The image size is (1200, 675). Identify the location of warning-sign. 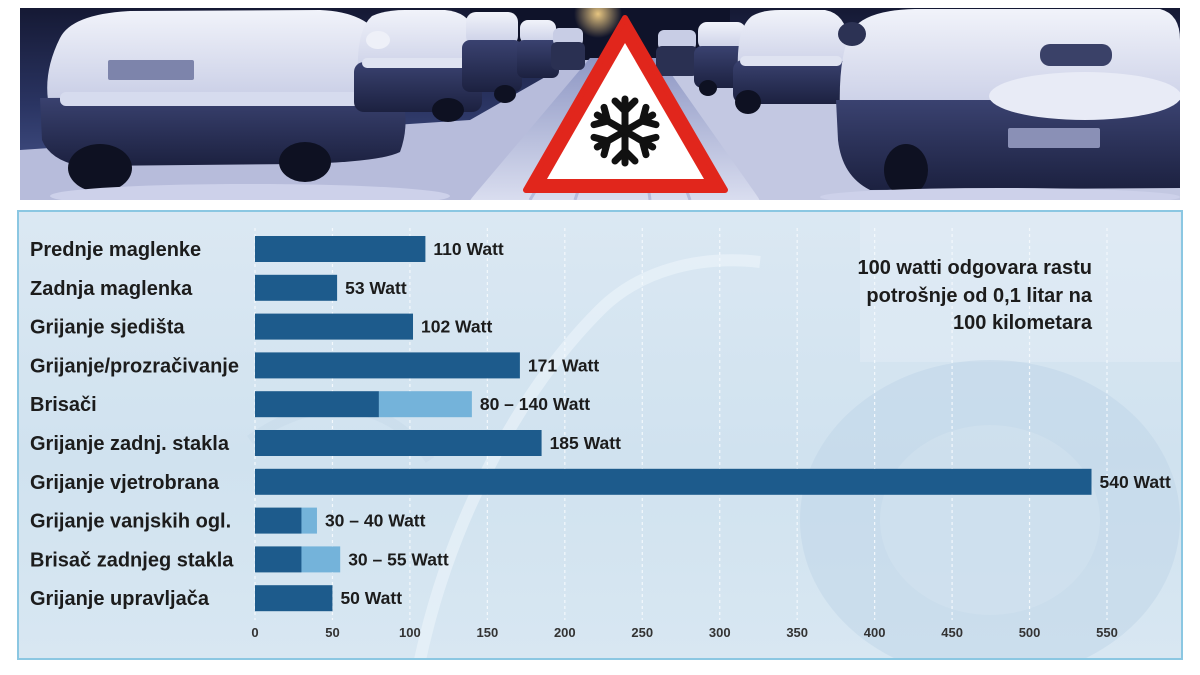
(625, 104).